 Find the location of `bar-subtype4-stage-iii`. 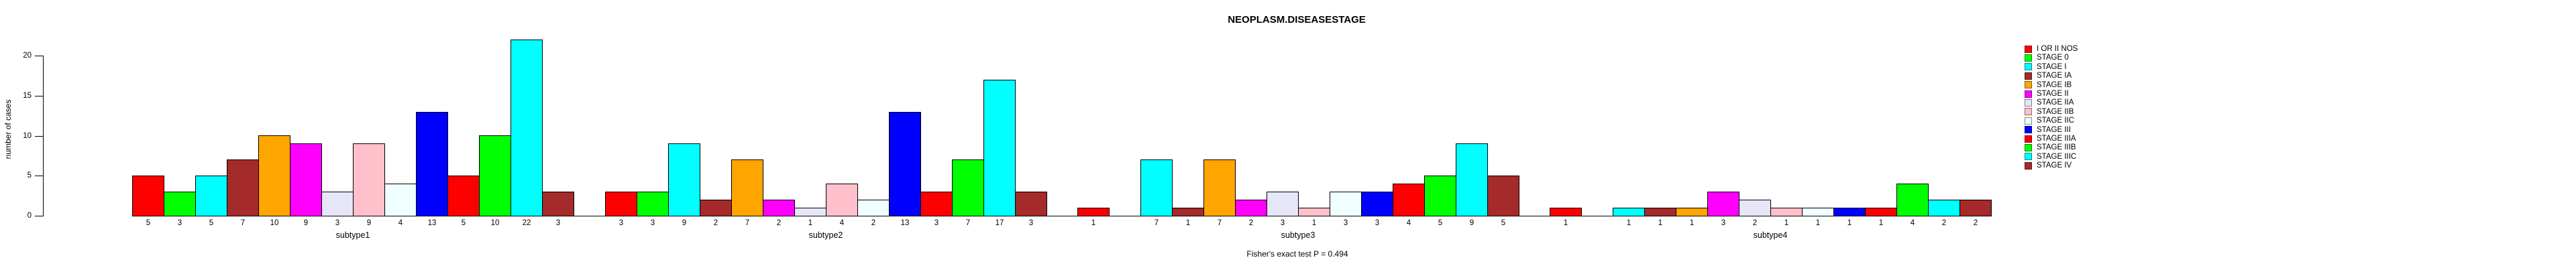

bar-subtype4-stage-iii is located at coordinates (1849, 212).